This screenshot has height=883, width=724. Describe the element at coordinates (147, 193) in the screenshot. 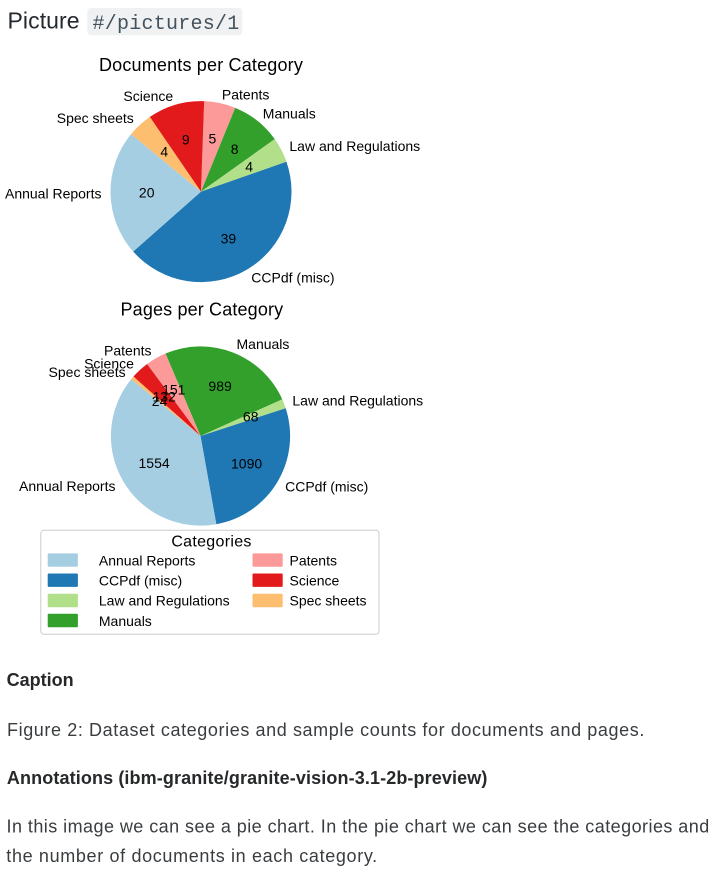

I see `svg-text: 20` at that location.